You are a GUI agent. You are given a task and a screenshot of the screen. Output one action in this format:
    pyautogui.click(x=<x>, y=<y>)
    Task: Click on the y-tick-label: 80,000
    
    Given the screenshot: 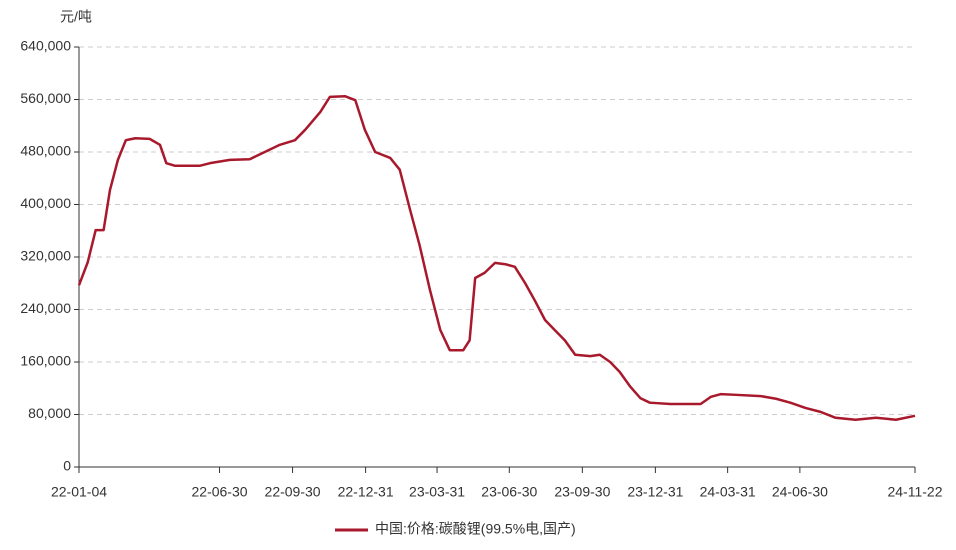 What is the action you would take?
    pyautogui.click(x=49, y=413)
    